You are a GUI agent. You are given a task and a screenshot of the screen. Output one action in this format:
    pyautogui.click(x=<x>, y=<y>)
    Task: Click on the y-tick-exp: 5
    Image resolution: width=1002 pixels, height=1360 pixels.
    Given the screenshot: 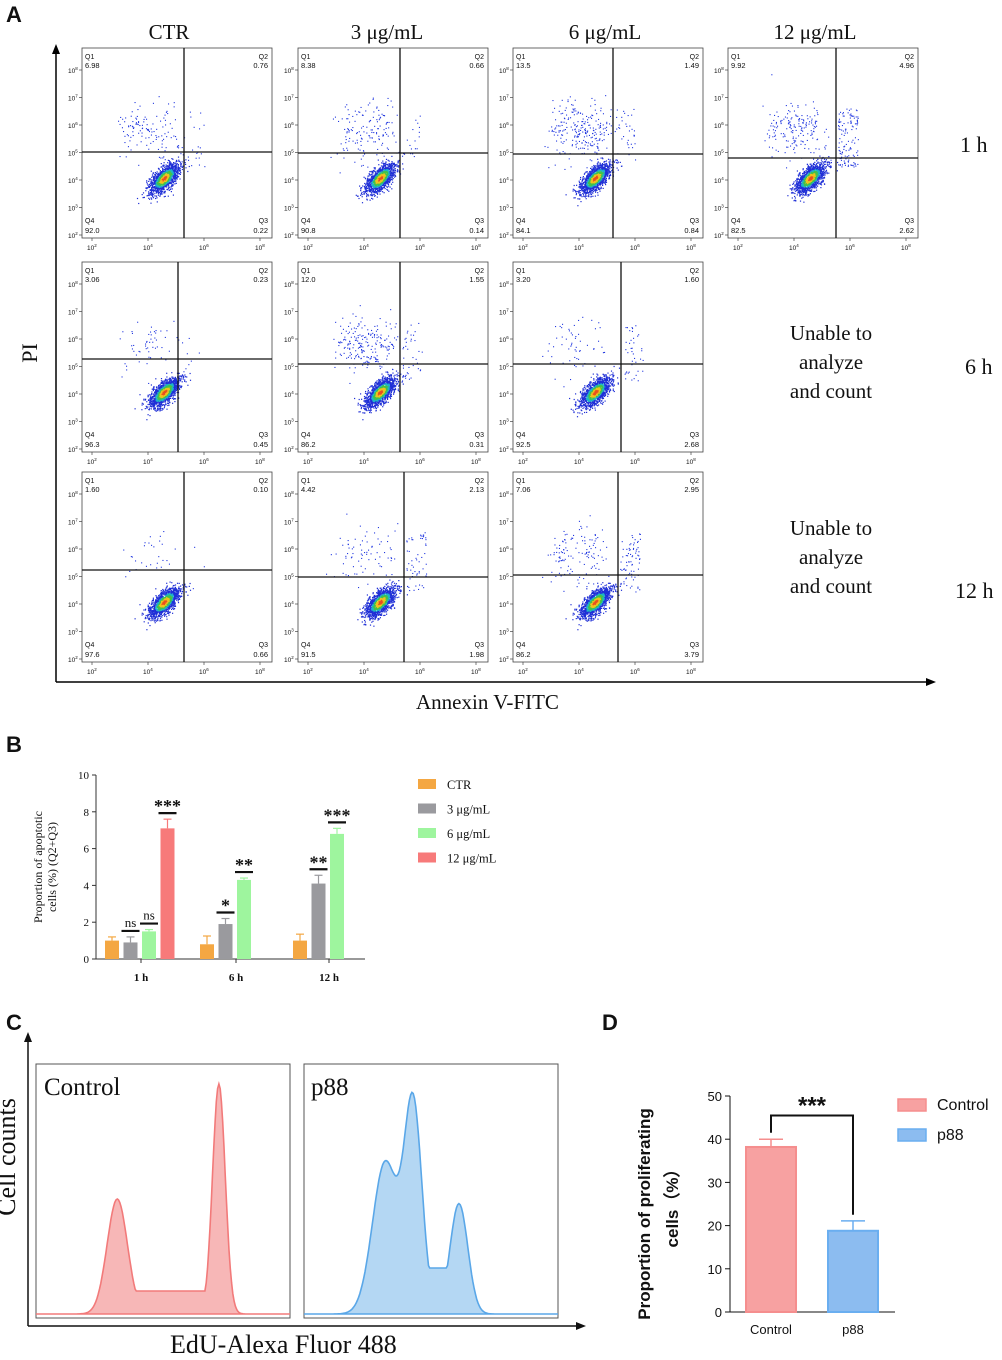 What is the action you would take?
    pyautogui.click(x=76, y=151)
    